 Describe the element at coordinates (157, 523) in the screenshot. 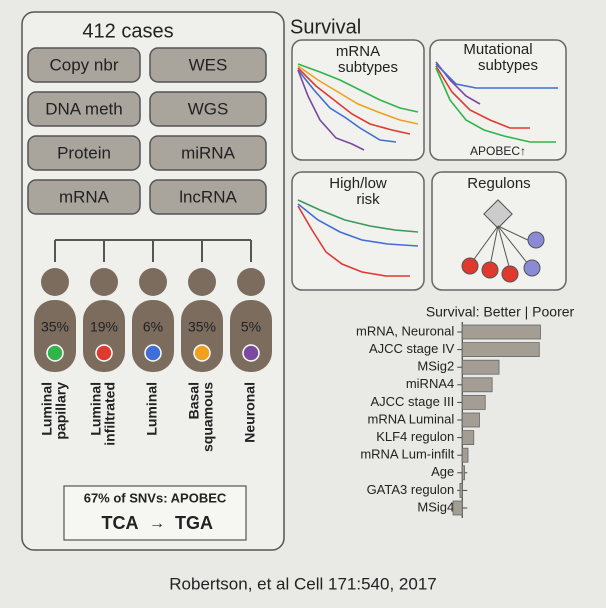

I see `motif-arrow: →` at that location.